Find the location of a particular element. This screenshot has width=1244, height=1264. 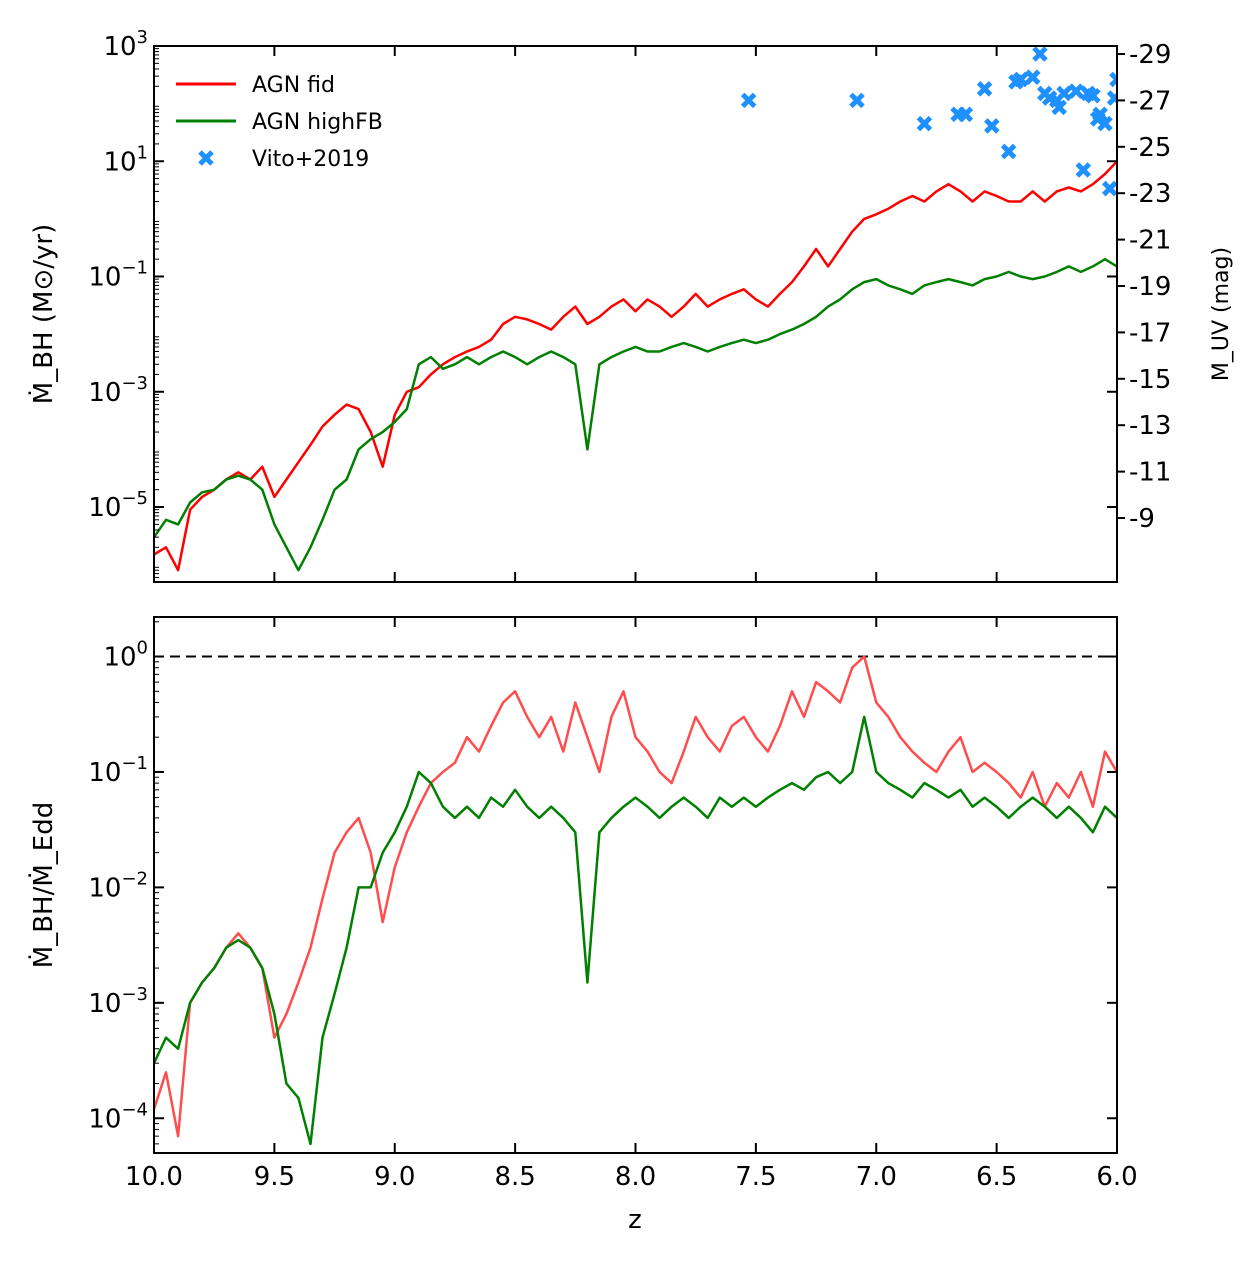

bottom-xtick-label: 6.0 is located at coordinates (1116, 1177).